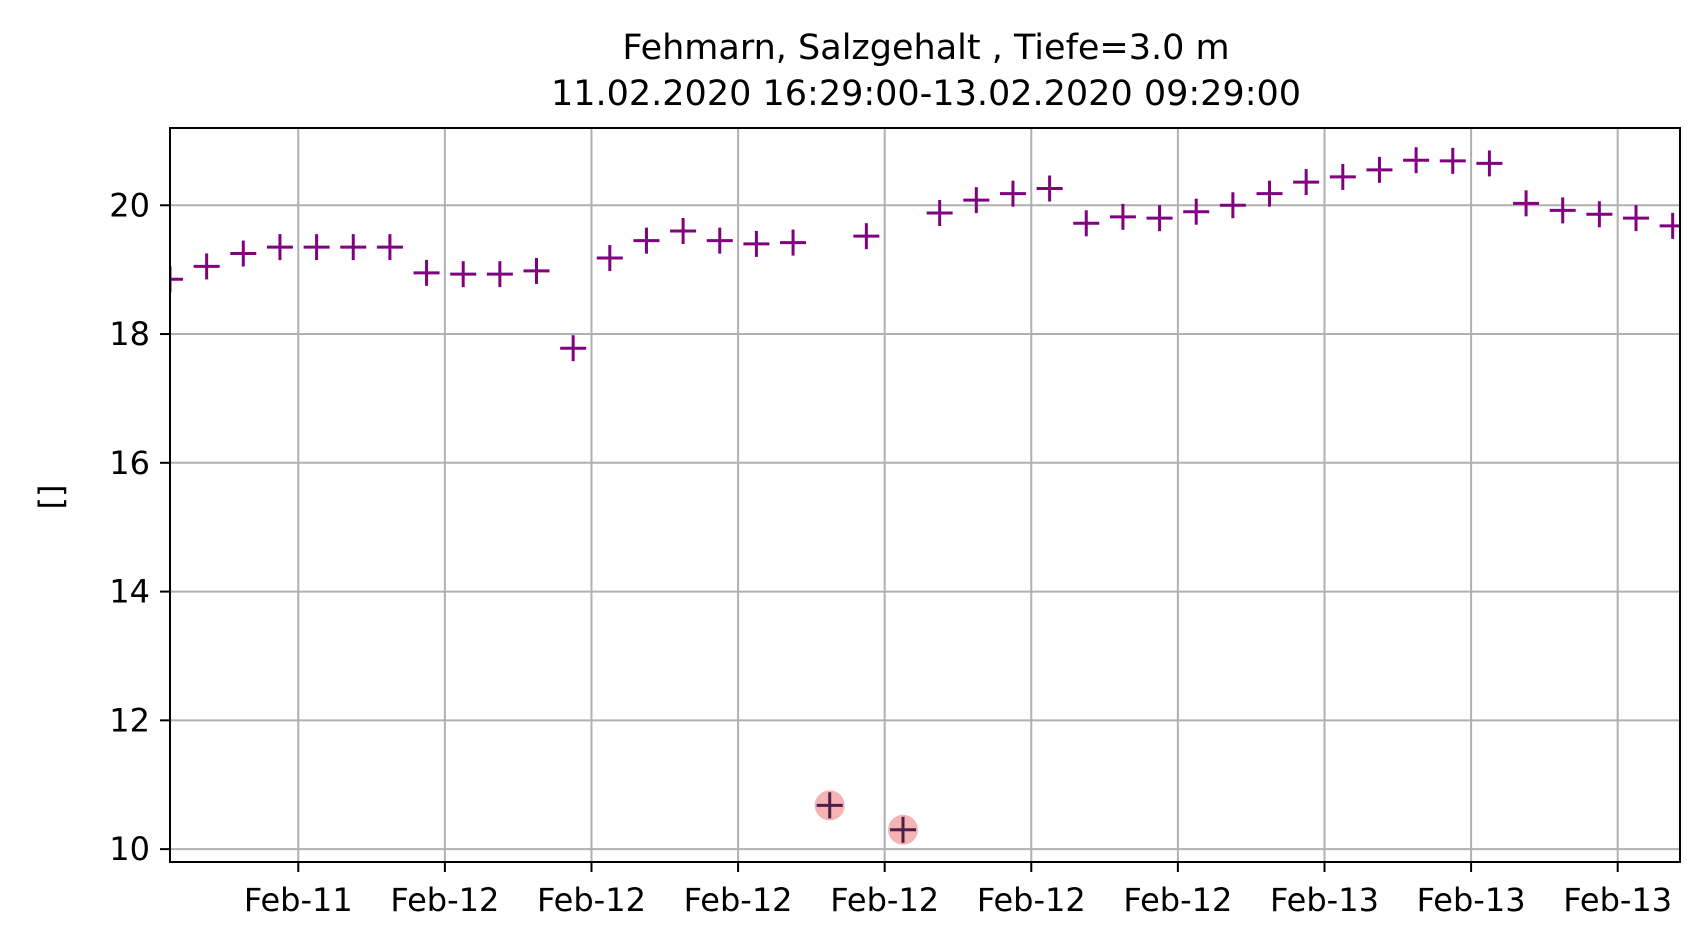 The width and height of the screenshot is (1706, 952). What do you see at coordinates (51, 497) in the screenshot?
I see `y-axis-label: []` at bounding box center [51, 497].